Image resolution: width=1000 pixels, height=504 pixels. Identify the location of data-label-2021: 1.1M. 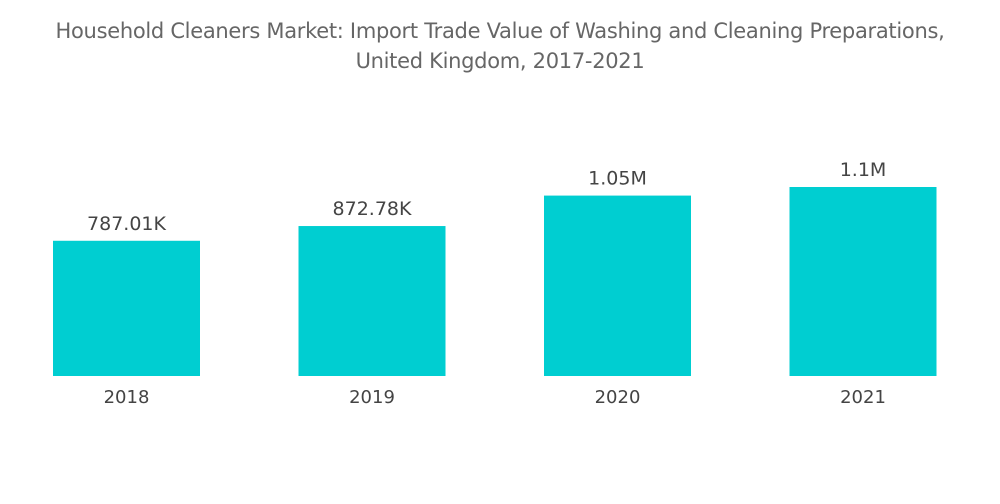
(863, 170).